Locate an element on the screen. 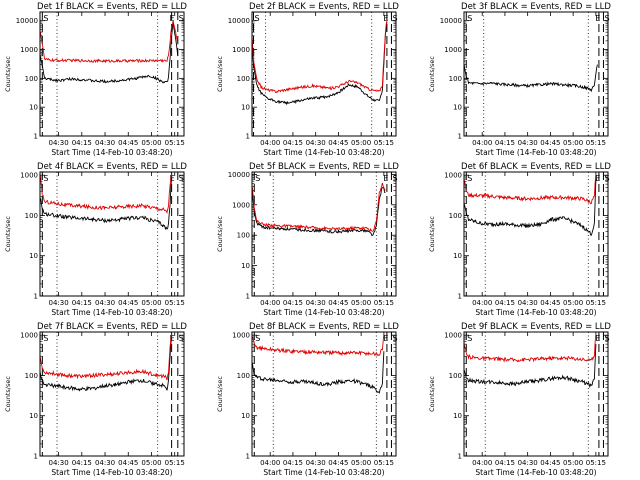  panel-title: Det 3f BLACK = Events, RED = LLD is located at coordinates (536, 7).